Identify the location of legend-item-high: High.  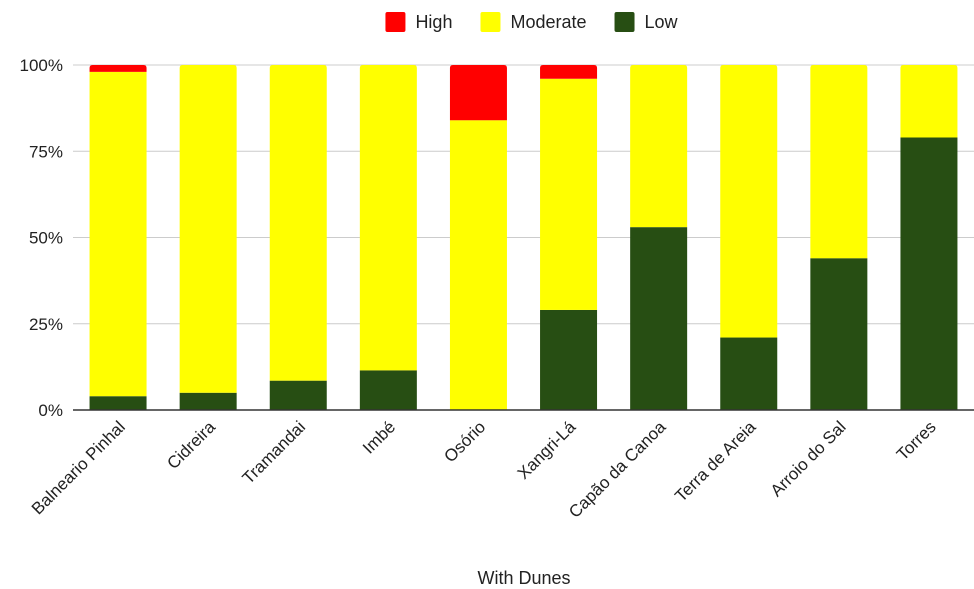
(418, 22).